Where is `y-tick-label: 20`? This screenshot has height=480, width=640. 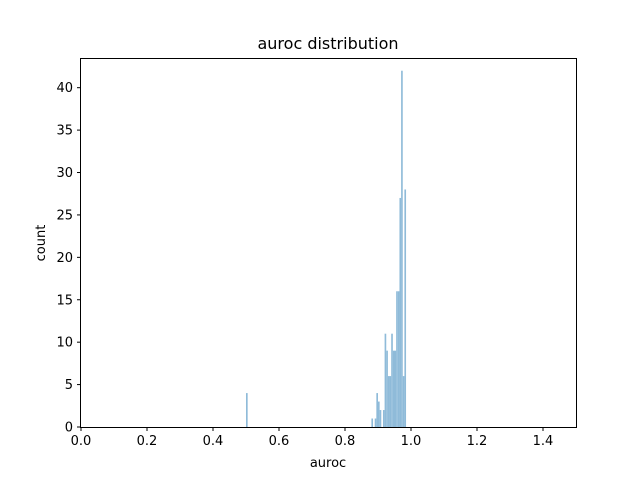
y-tick-label: 20 is located at coordinates (64, 258).